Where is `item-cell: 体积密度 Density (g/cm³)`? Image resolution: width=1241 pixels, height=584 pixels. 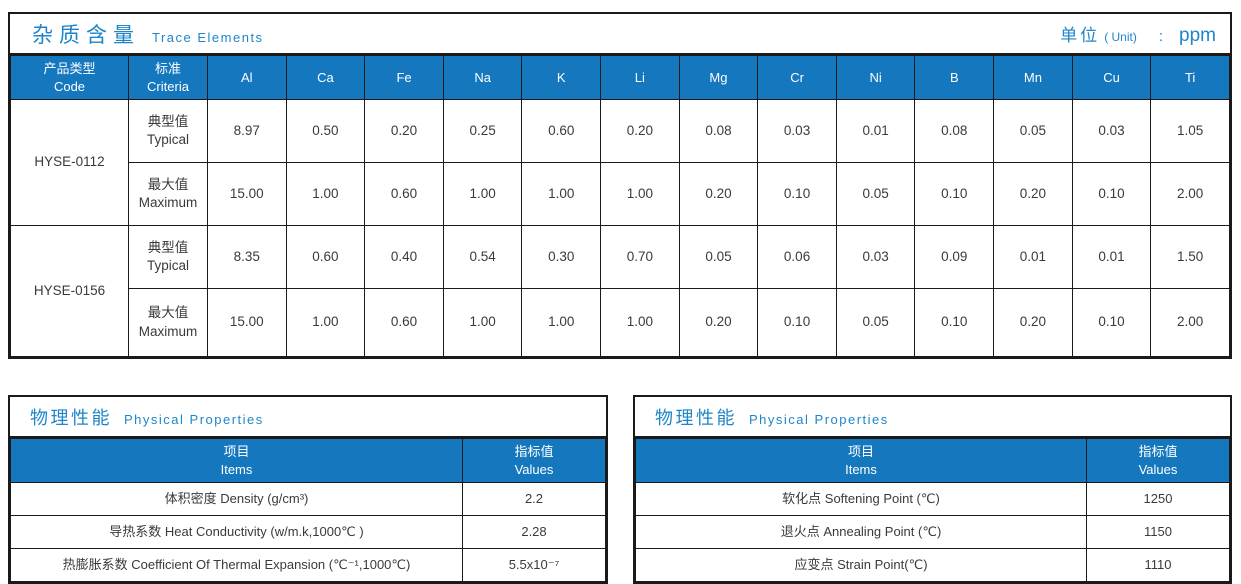
item-cell: 体积密度 Density (g/cm³) is located at coordinates (236, 499).